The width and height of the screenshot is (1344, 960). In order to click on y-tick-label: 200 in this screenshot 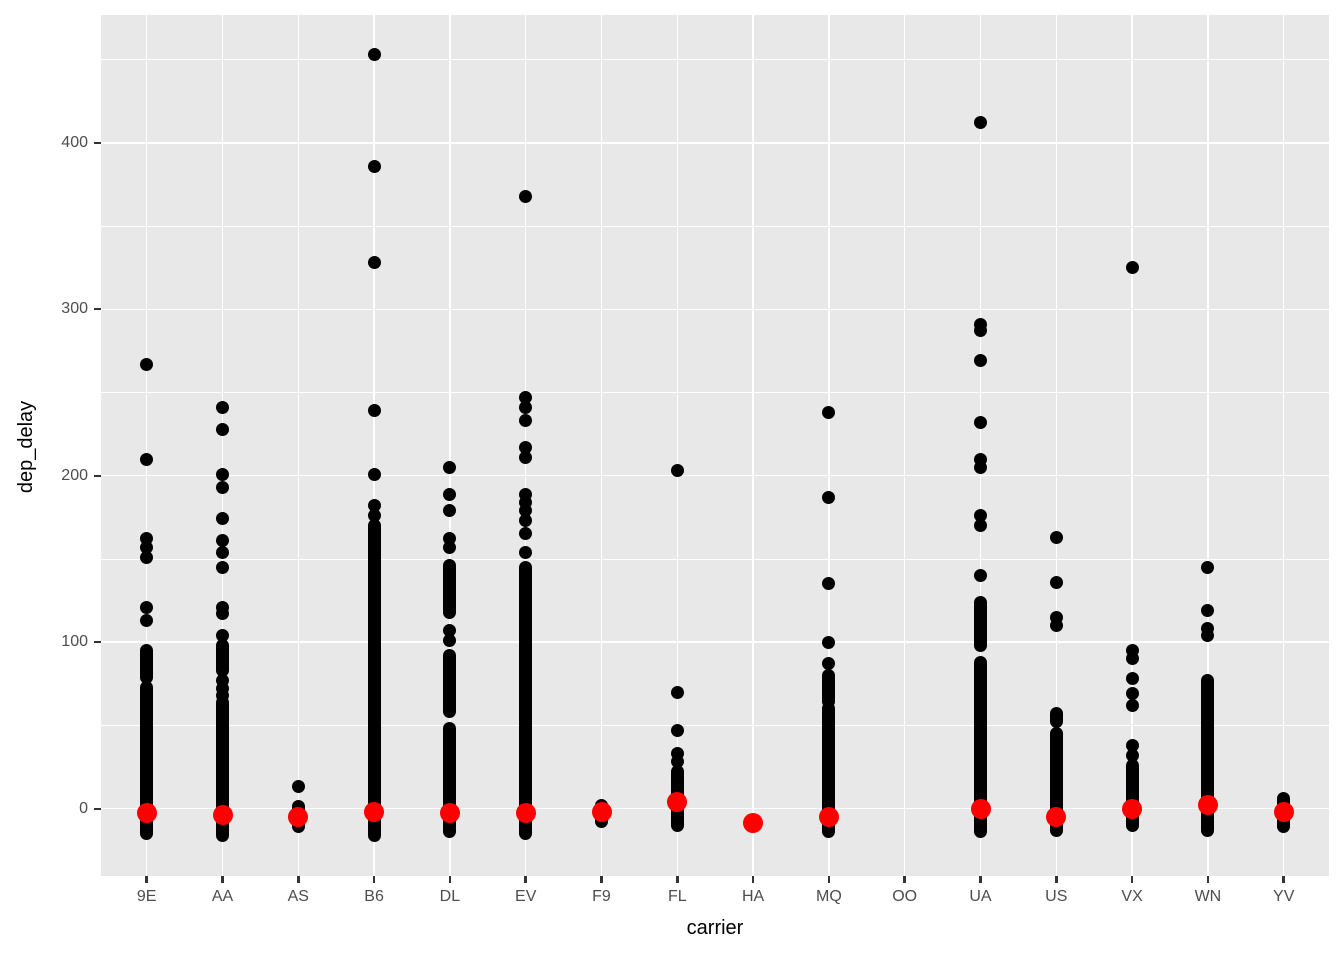, I will do `click(74, 475)`.